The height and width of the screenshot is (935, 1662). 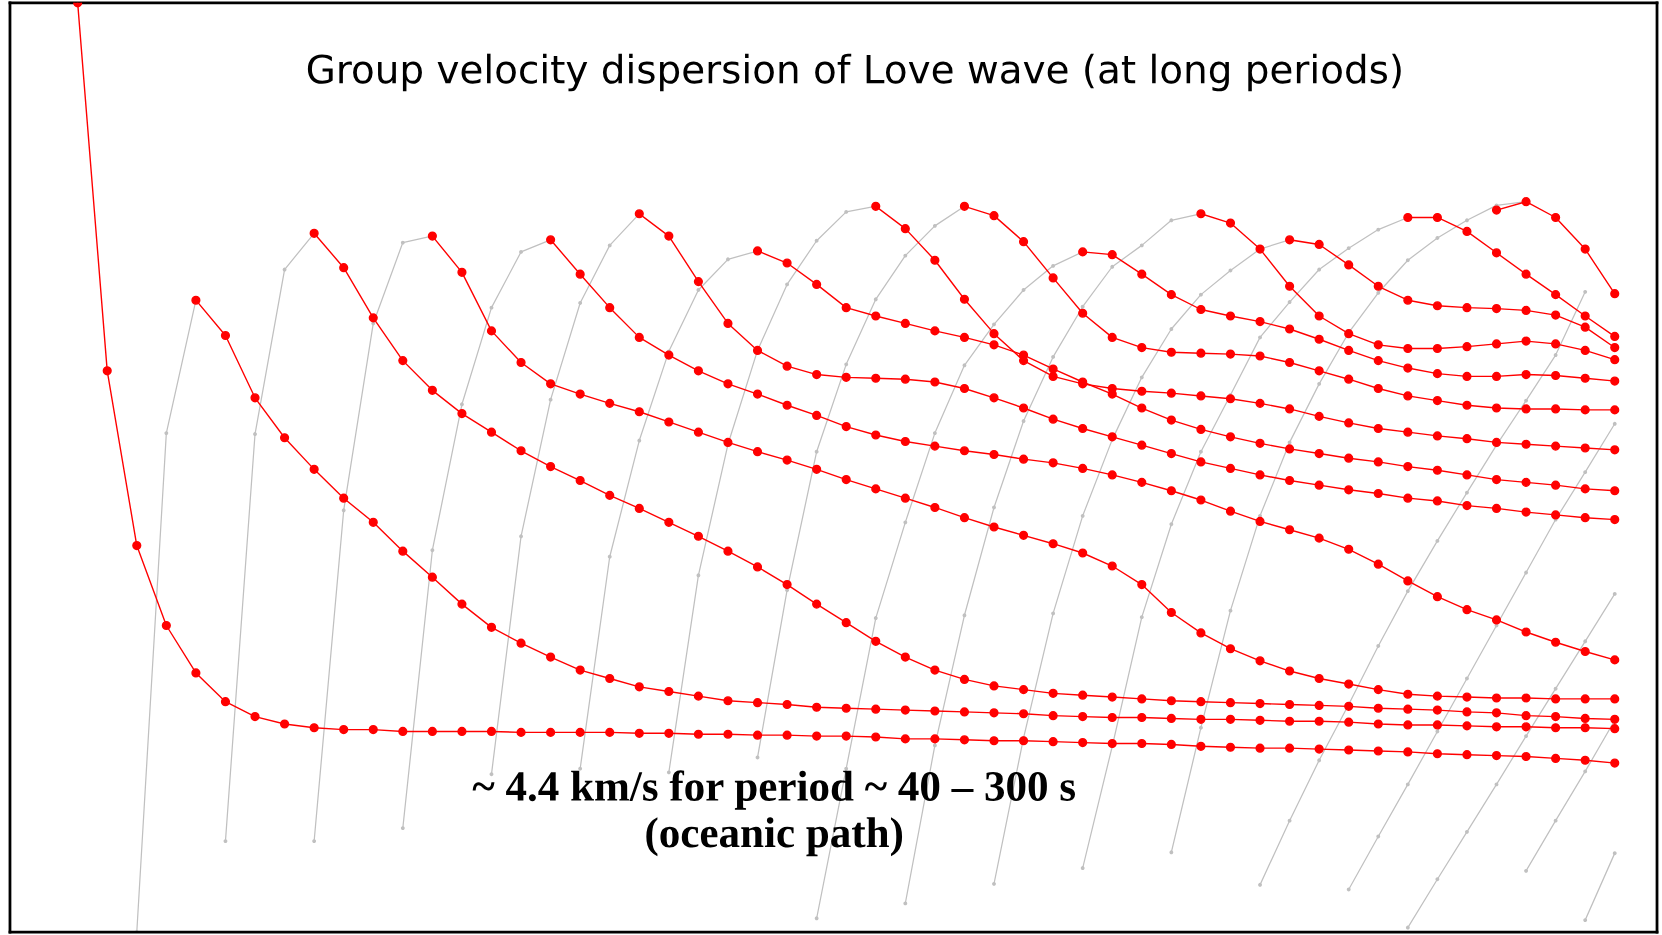 What do you see at coordinates (774, 813) in the screenshot?
I see `annotation: ~ 4.4 km/s for period ~ 40 – 300 s (oceanic path)` at bounding box center [774, 813].